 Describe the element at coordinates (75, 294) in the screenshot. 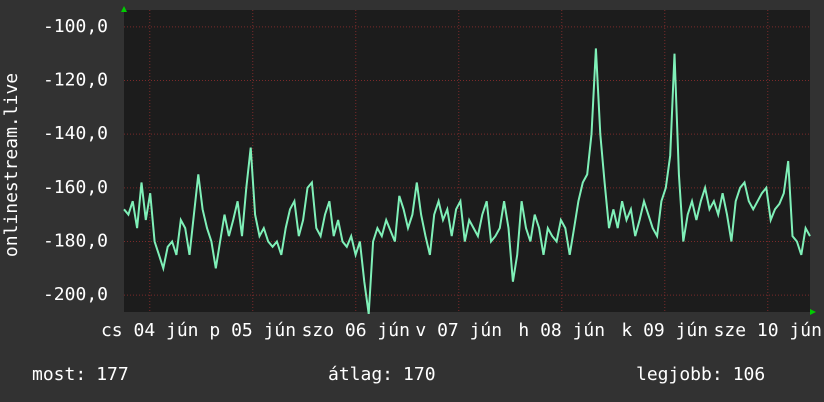

I see `y-tick-label: -200,0` at that location.